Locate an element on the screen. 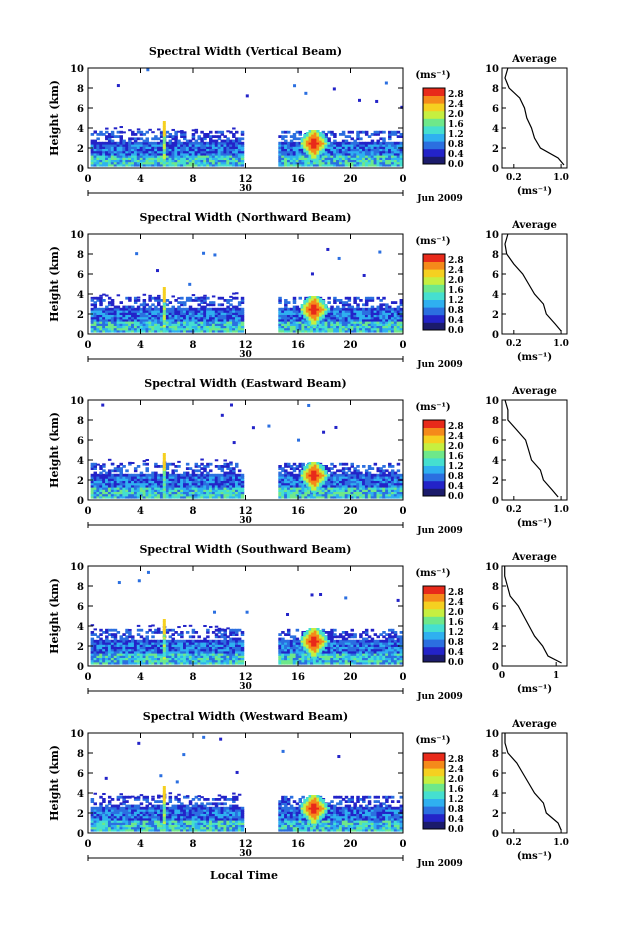  colorbar-tick-label: 2.0 is located at coordinates (456, 115).